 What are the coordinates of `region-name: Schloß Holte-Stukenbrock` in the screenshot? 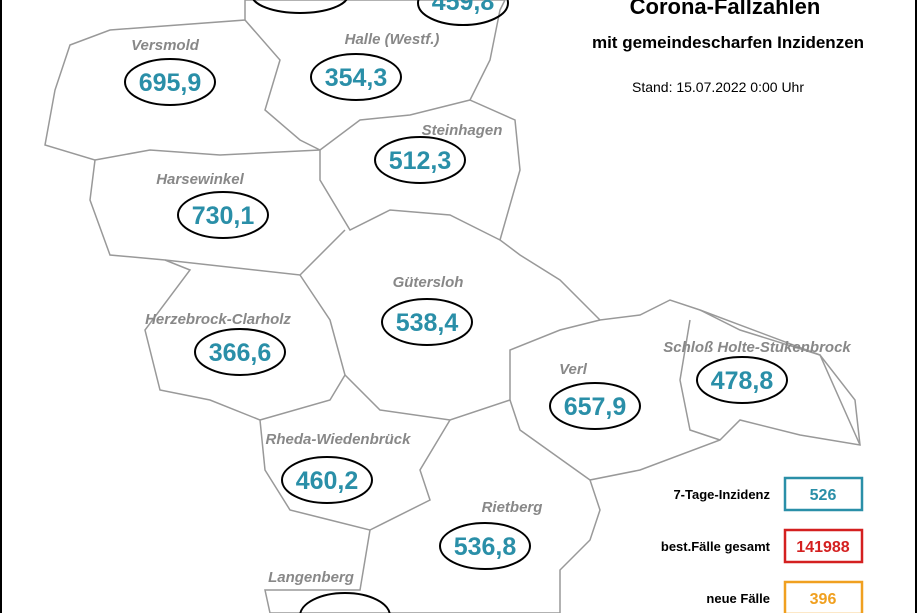 It's located at (757, 347).